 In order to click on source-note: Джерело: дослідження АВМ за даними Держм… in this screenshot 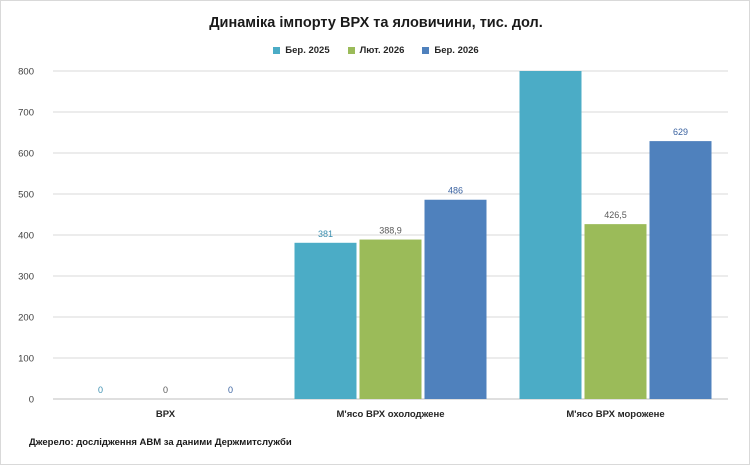, I will do `click(160, 442)`.